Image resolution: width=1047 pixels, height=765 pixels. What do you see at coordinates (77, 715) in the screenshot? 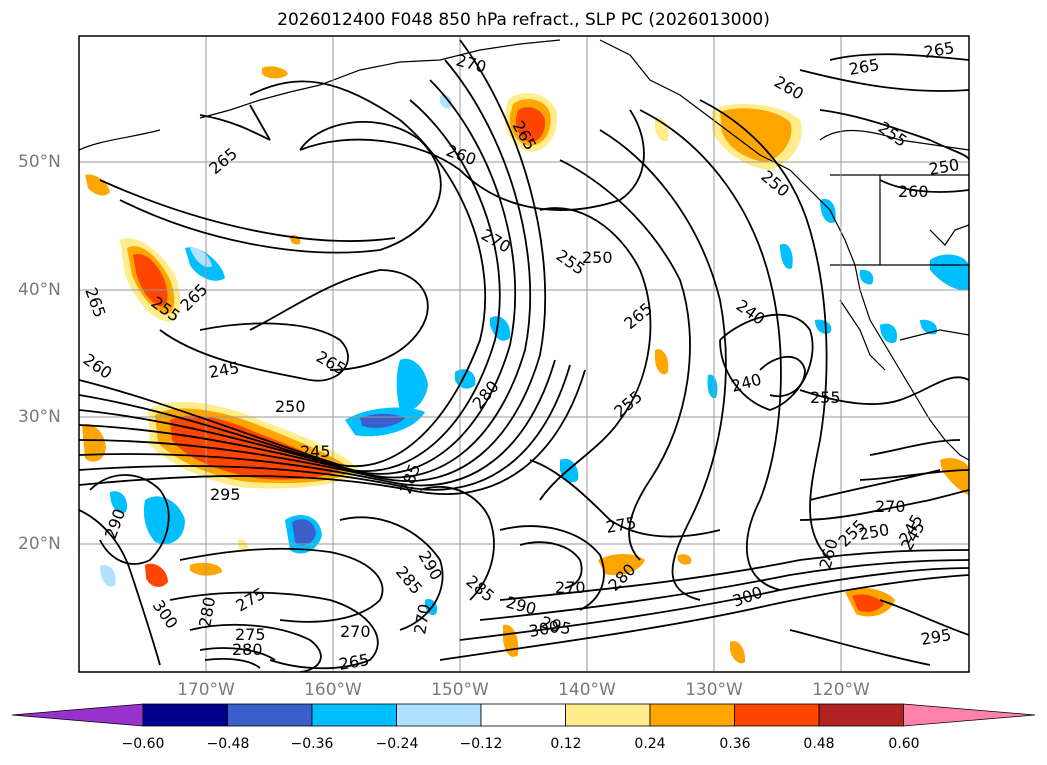
I see `colorbar-extend-min` at bounding box center [77, 715].